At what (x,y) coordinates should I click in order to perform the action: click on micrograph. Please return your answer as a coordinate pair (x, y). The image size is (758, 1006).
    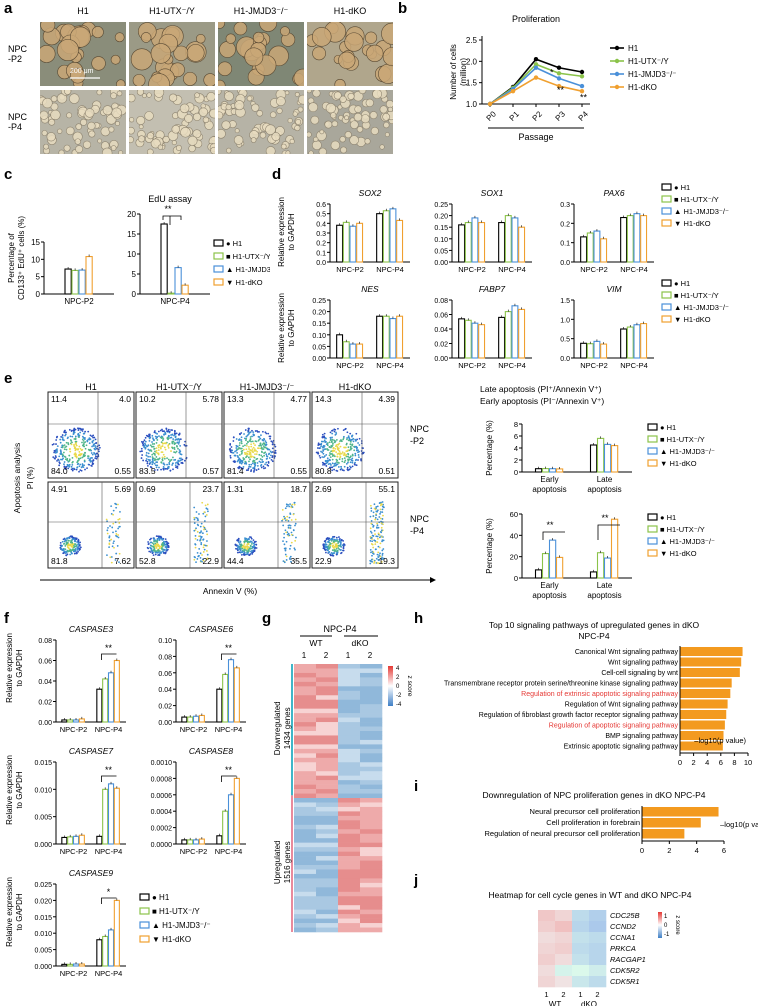
    Looking at the image, I should click on (350, 122).